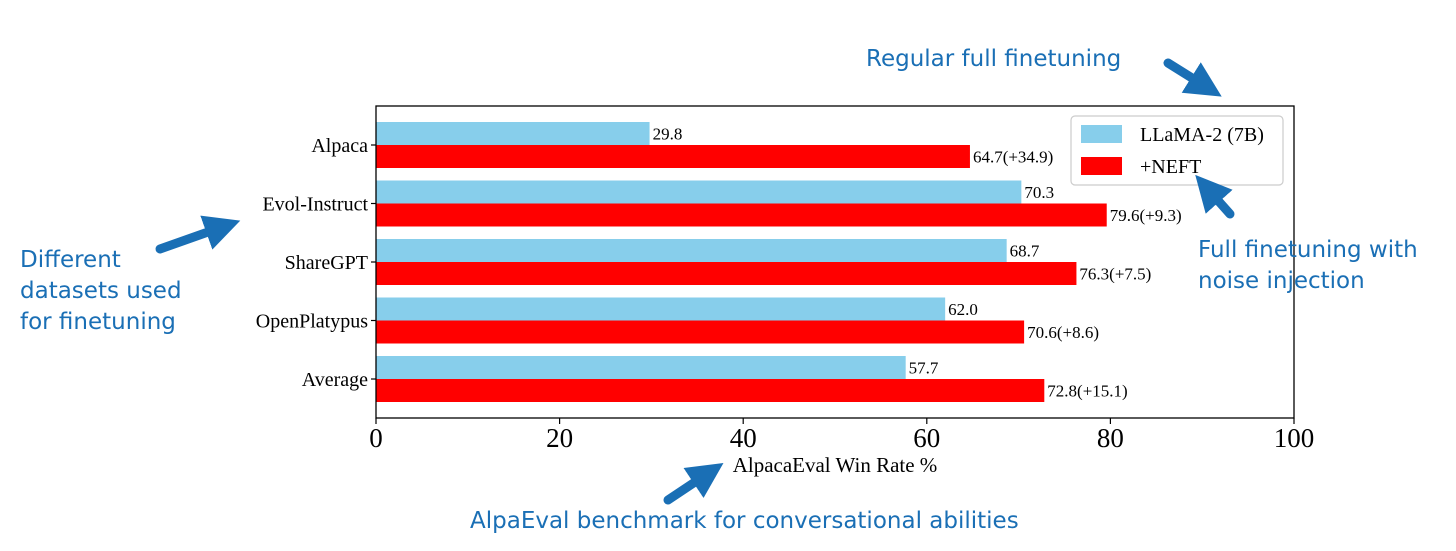  I want to click on legend-swatch-llama, so click(1101, 134).